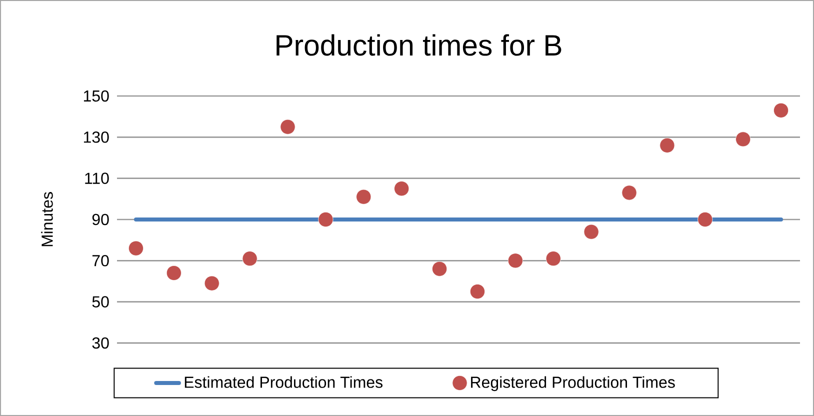 The height and width of the screenshot is (416, 814). I want to click on y-tick-label: 30, so click(100, 343).